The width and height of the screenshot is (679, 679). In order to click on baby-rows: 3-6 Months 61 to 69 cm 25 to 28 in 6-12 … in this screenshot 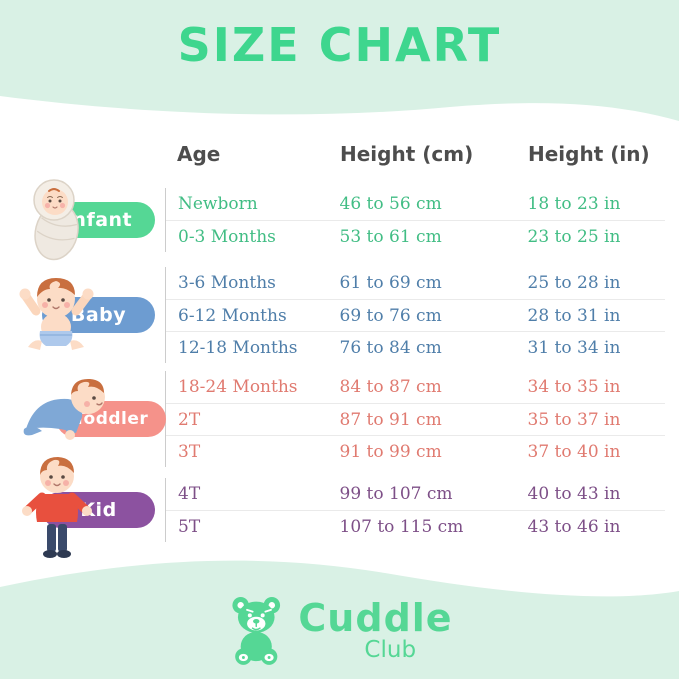, I will do `click(415, 315)`.